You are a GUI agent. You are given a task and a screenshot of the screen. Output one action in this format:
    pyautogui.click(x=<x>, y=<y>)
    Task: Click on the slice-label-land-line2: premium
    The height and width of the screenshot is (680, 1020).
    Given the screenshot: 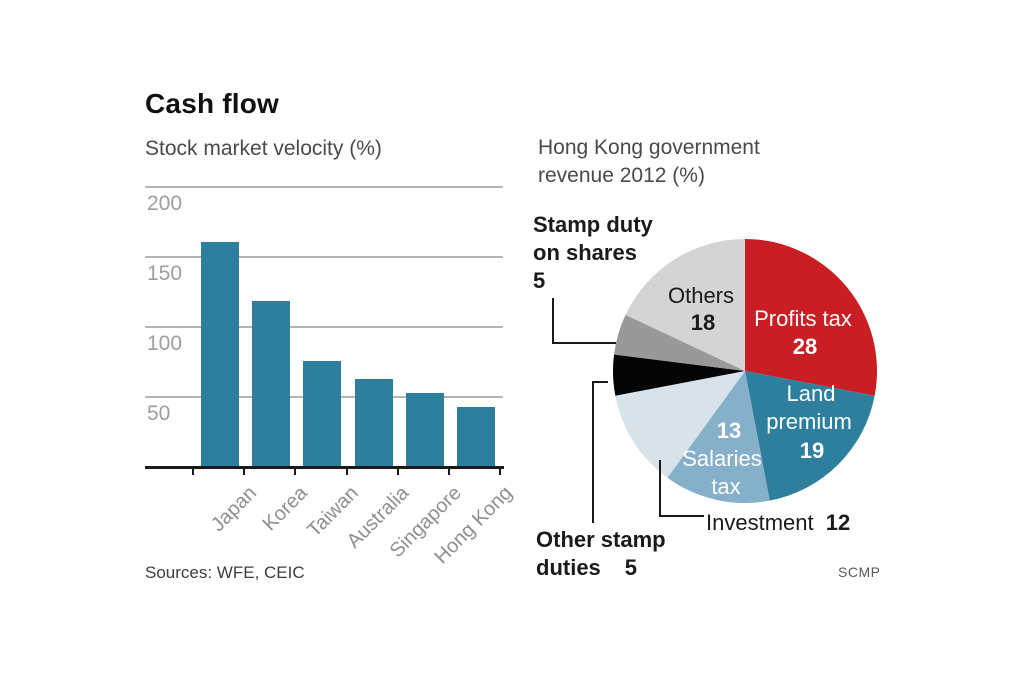 What is the action you would take?
    pyautogui.click(x=809, y=421)
    